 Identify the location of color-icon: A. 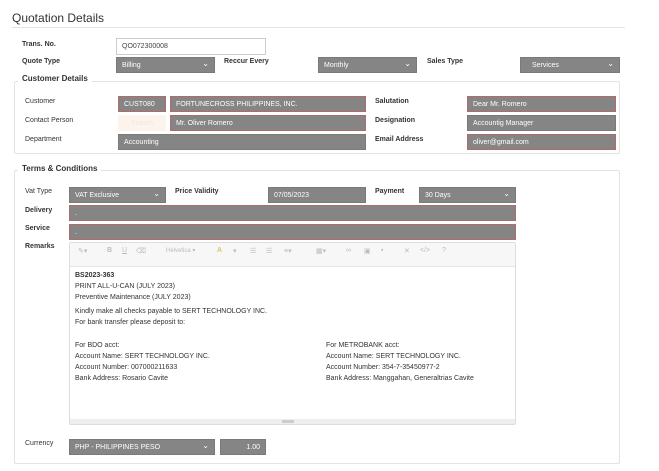
(220, 250).